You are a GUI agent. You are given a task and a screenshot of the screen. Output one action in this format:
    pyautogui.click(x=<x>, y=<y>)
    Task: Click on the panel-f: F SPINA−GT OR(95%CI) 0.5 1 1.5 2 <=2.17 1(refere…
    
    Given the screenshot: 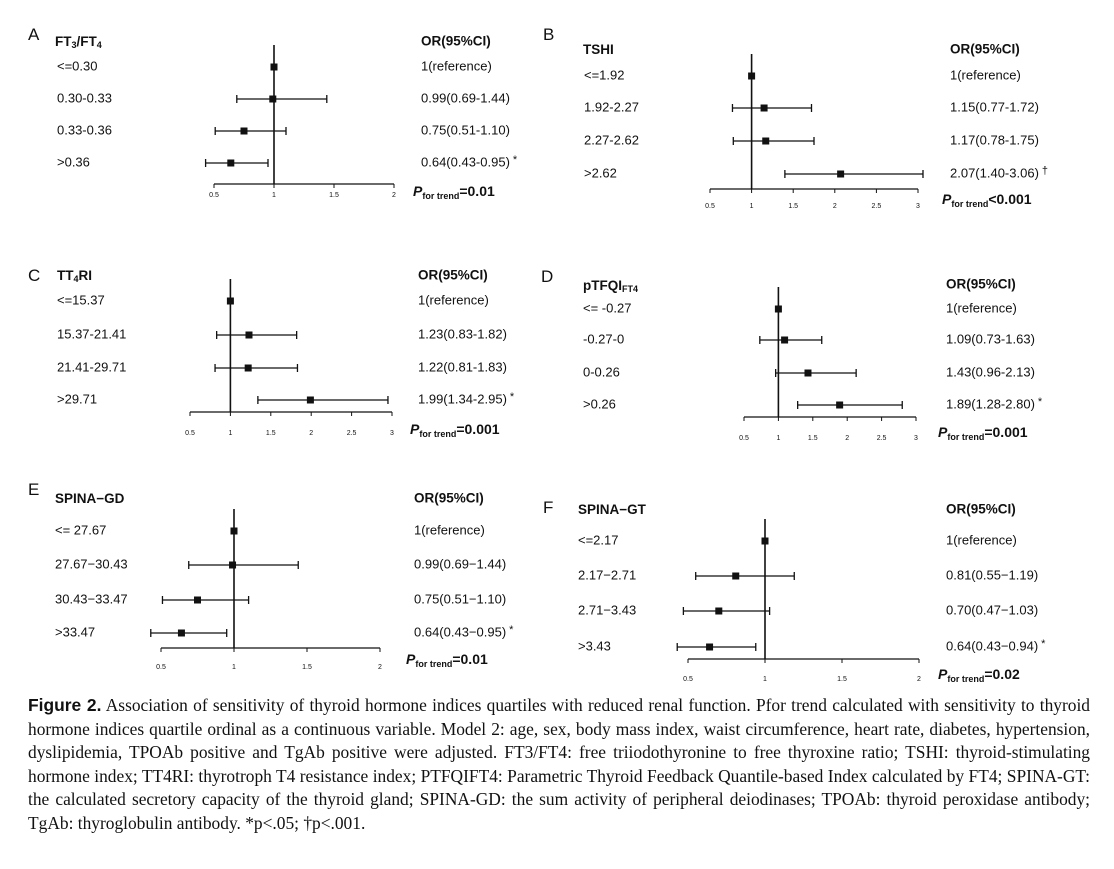 What is the action you would take?
    pyautogui.click(x=794, y=591)
    